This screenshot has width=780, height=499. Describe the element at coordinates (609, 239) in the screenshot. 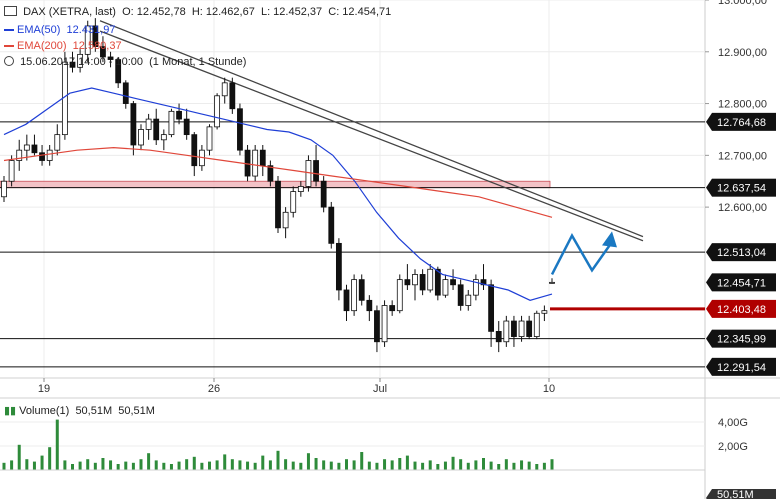

I see `forecast-arrow-head` at that location.